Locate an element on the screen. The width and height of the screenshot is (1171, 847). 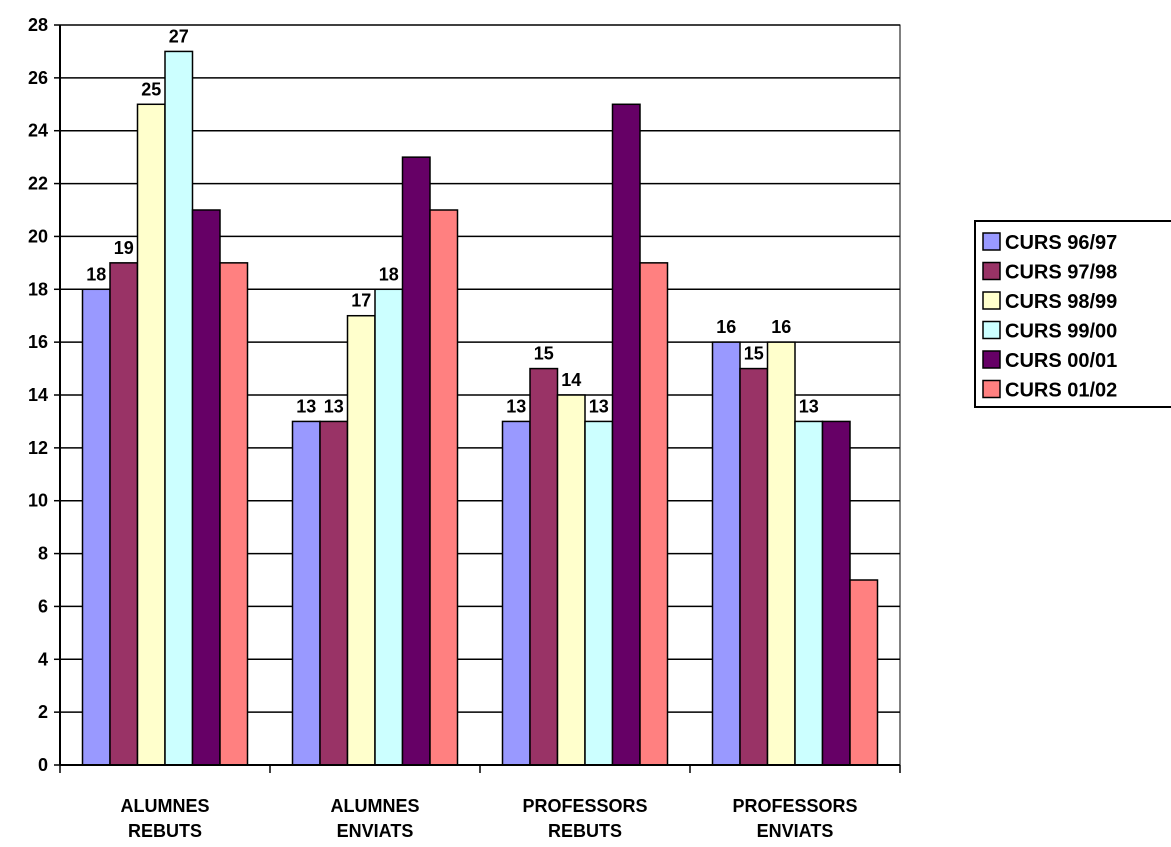
y-tick-label: 12 is located at coordinates (38, 448).